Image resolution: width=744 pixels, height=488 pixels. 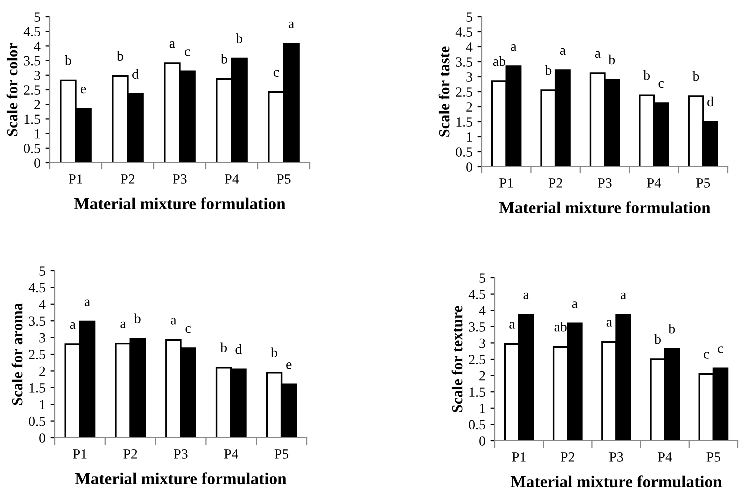 What do you see at coordinates (444, 91) in the screenshot?
I see `y-axis-title: Scale for taste` at bounding box center [444, 91].